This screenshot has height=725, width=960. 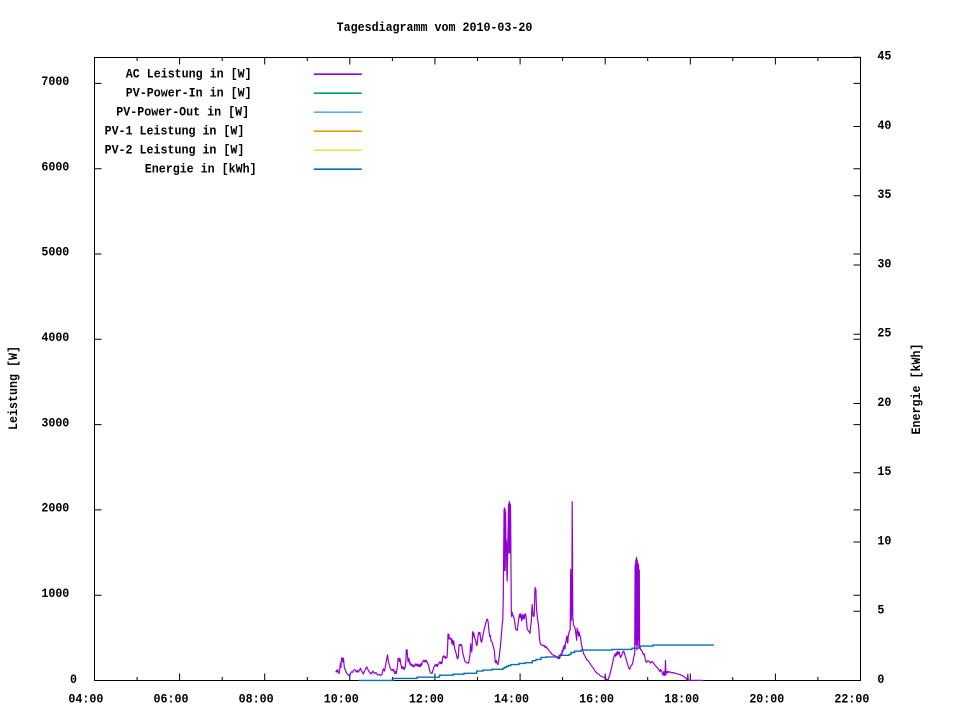 I want to click on svg-text: 04:00, so click(x=85, y=699).